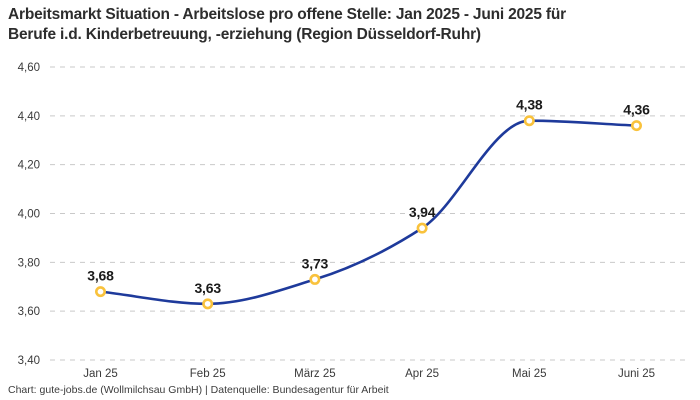 The image size is (700, 400). Describe the element at coordinates (422, 212) in the screenshot. I see `data-point-label: 3,94` at that location.